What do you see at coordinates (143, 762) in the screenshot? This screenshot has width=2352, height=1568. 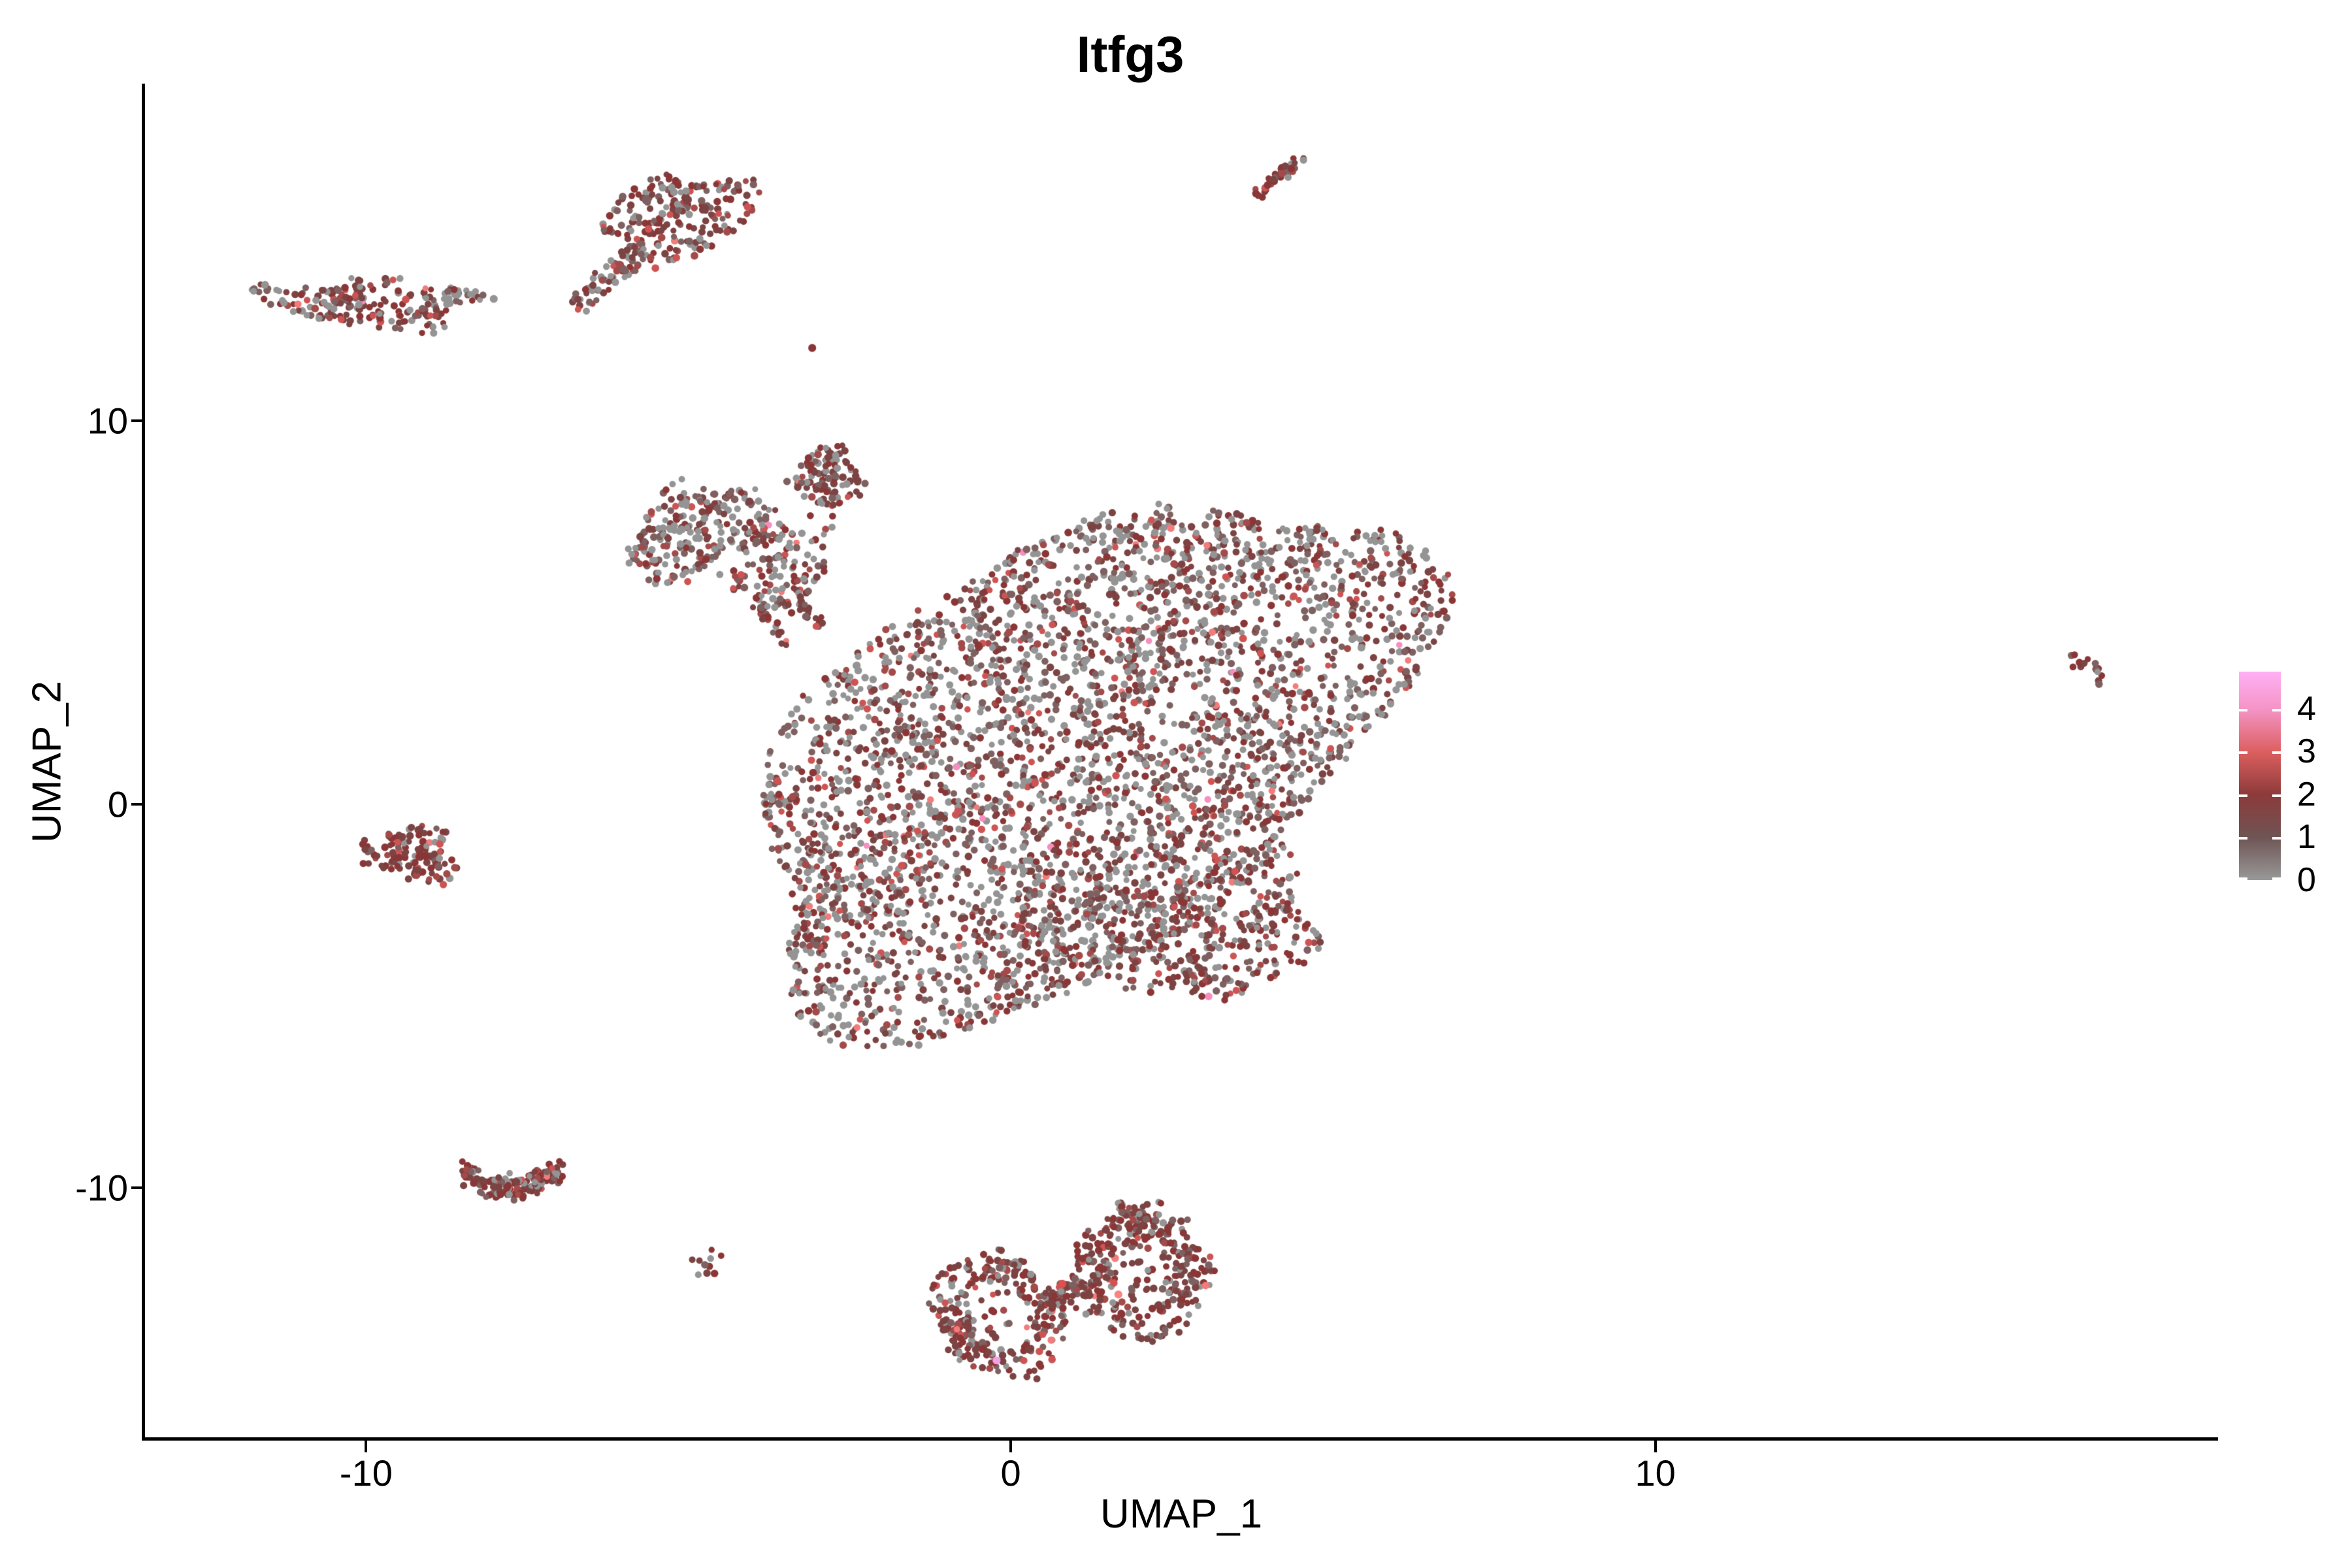 I see `y-axis-line` at bounding box center [143, 762].